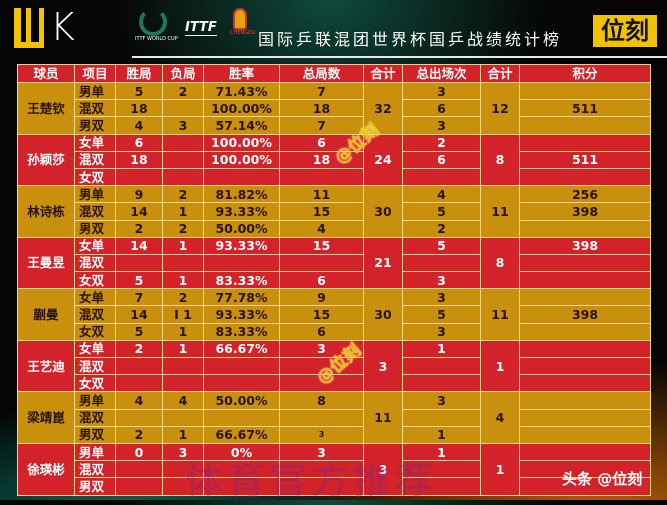 The width and height of the screenshot is (667, 505). What do you see at coordinates (201, 28) in the screenshot?
I see `ittf-logo: ITTF` at bounding box center [201, 28].